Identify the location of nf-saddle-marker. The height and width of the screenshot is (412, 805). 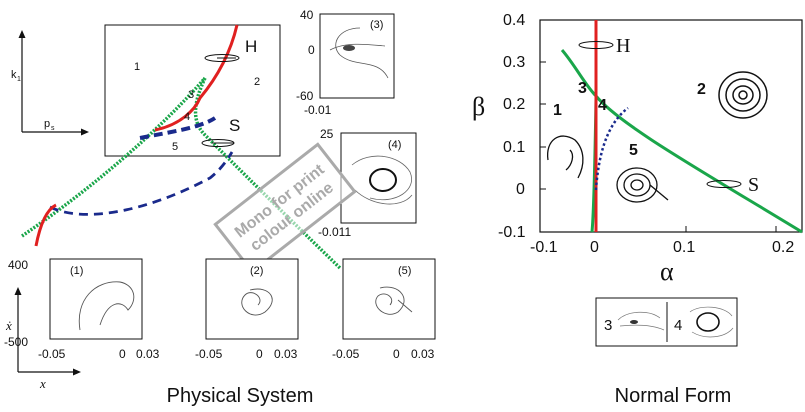
(724, 184).